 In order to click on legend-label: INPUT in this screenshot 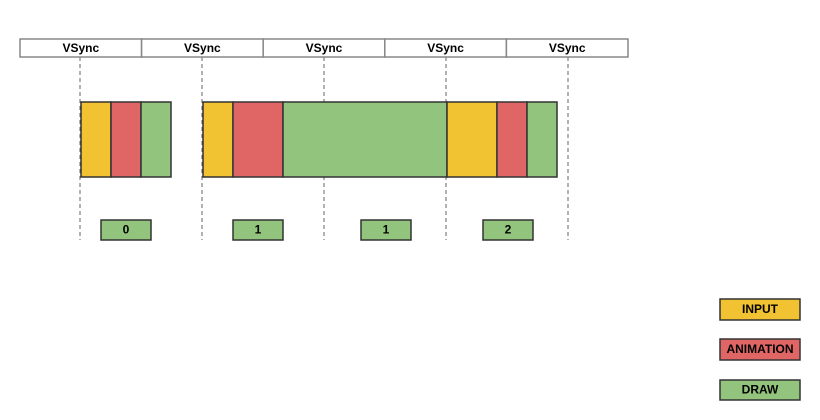, I will do `click(760, 309)`.